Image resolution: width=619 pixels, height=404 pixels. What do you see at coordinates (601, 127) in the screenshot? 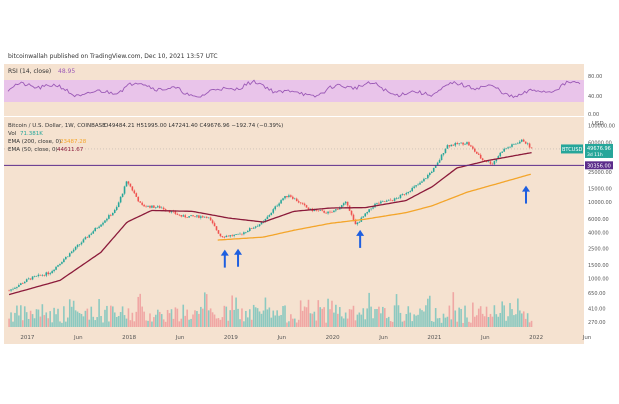
I see `price-tick-label: 100000.00` at bounding box center [601, 127].